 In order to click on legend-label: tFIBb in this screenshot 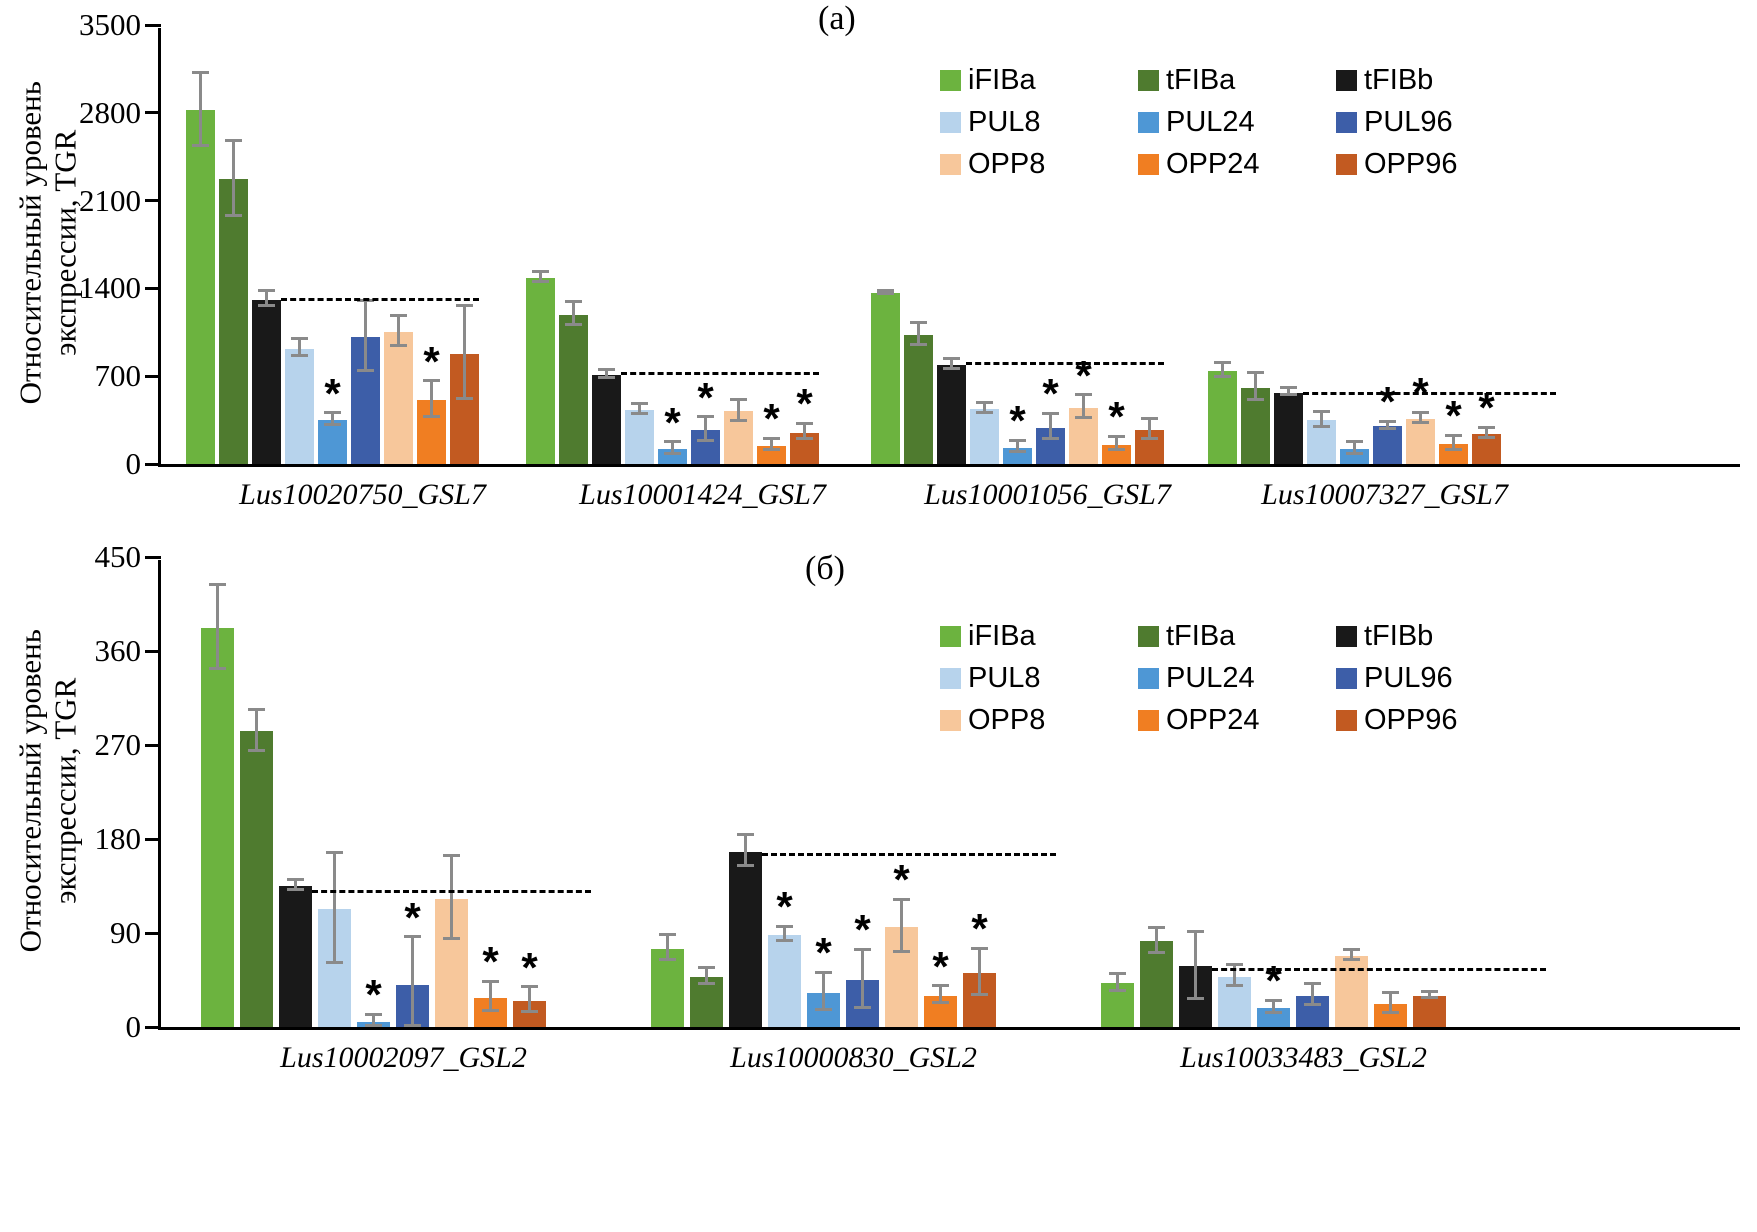, I will do `click(1399, 80)`.